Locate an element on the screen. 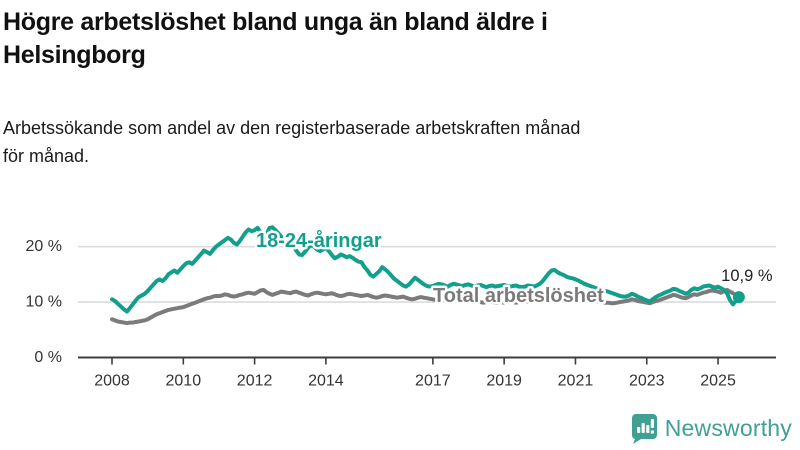  x-tick-label: 2021 is located at coordinates (576, 381).